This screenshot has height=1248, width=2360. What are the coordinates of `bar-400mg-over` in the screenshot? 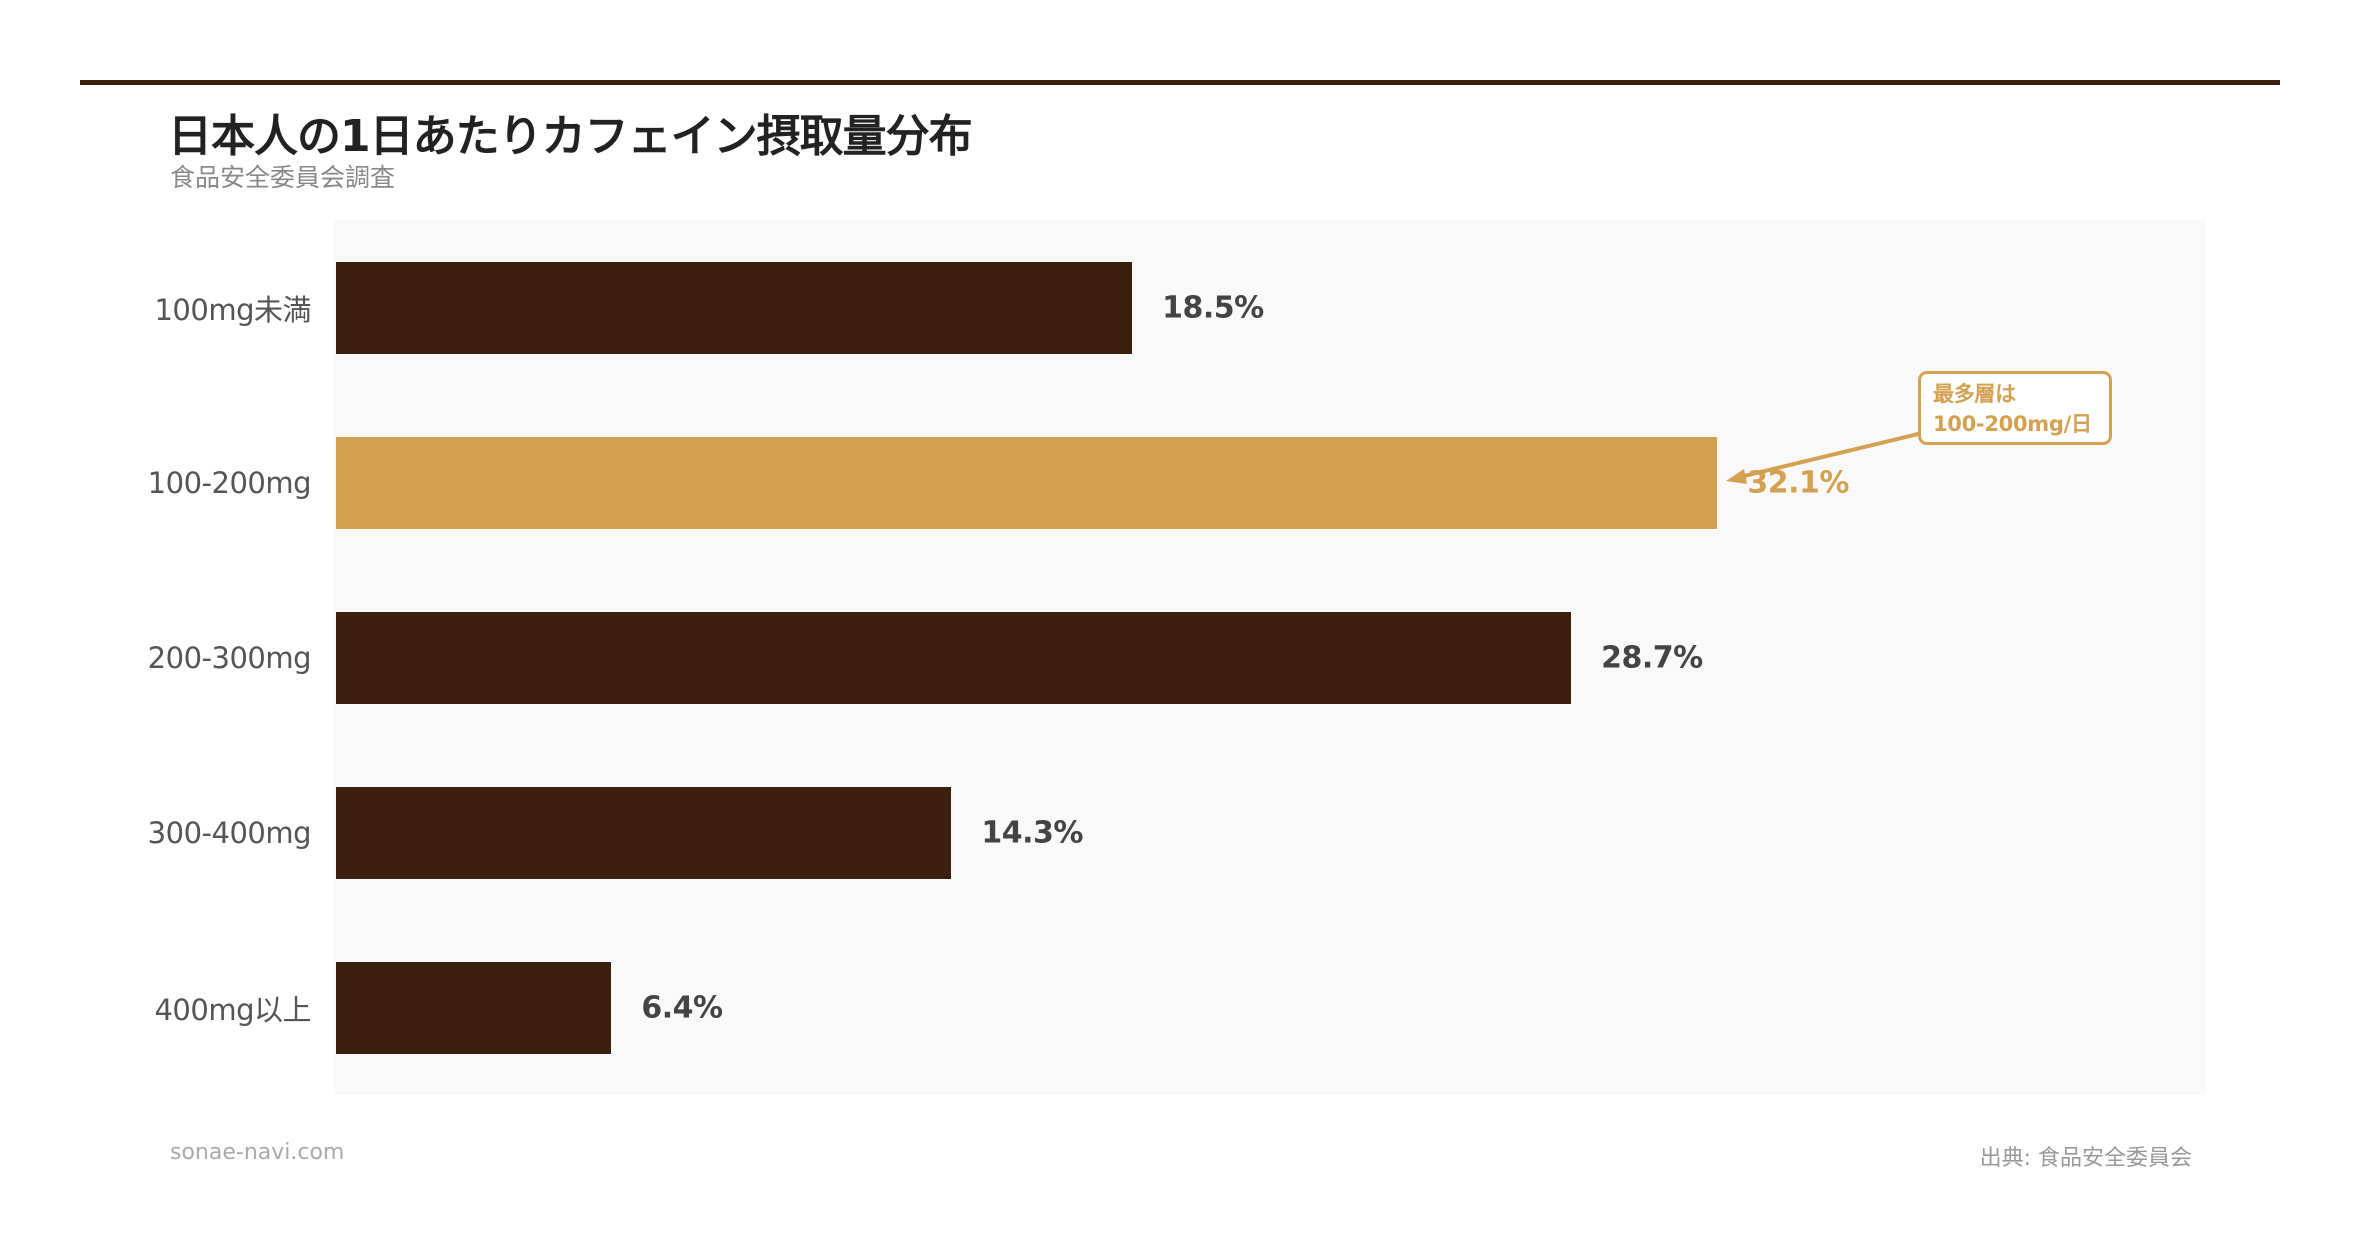 It's located at (474, 1007).